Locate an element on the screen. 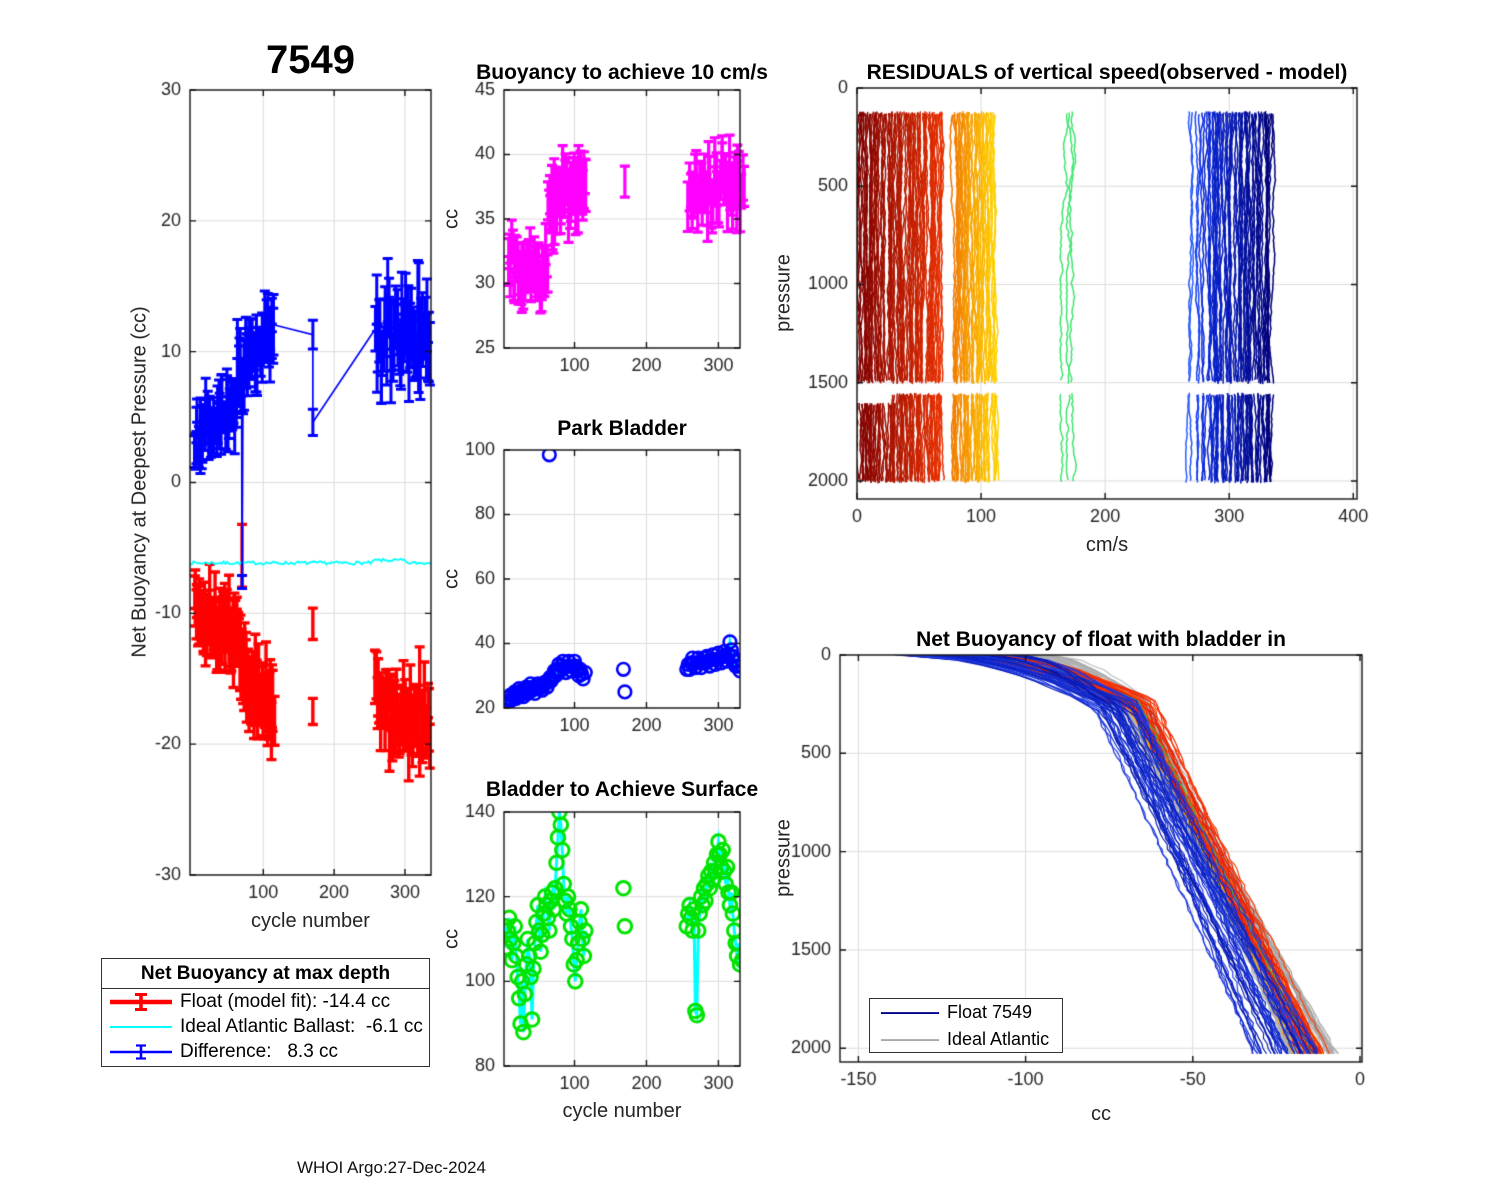  legend-row-difference: Difference: 8.3 cc is located at coordinates (265, 1051).